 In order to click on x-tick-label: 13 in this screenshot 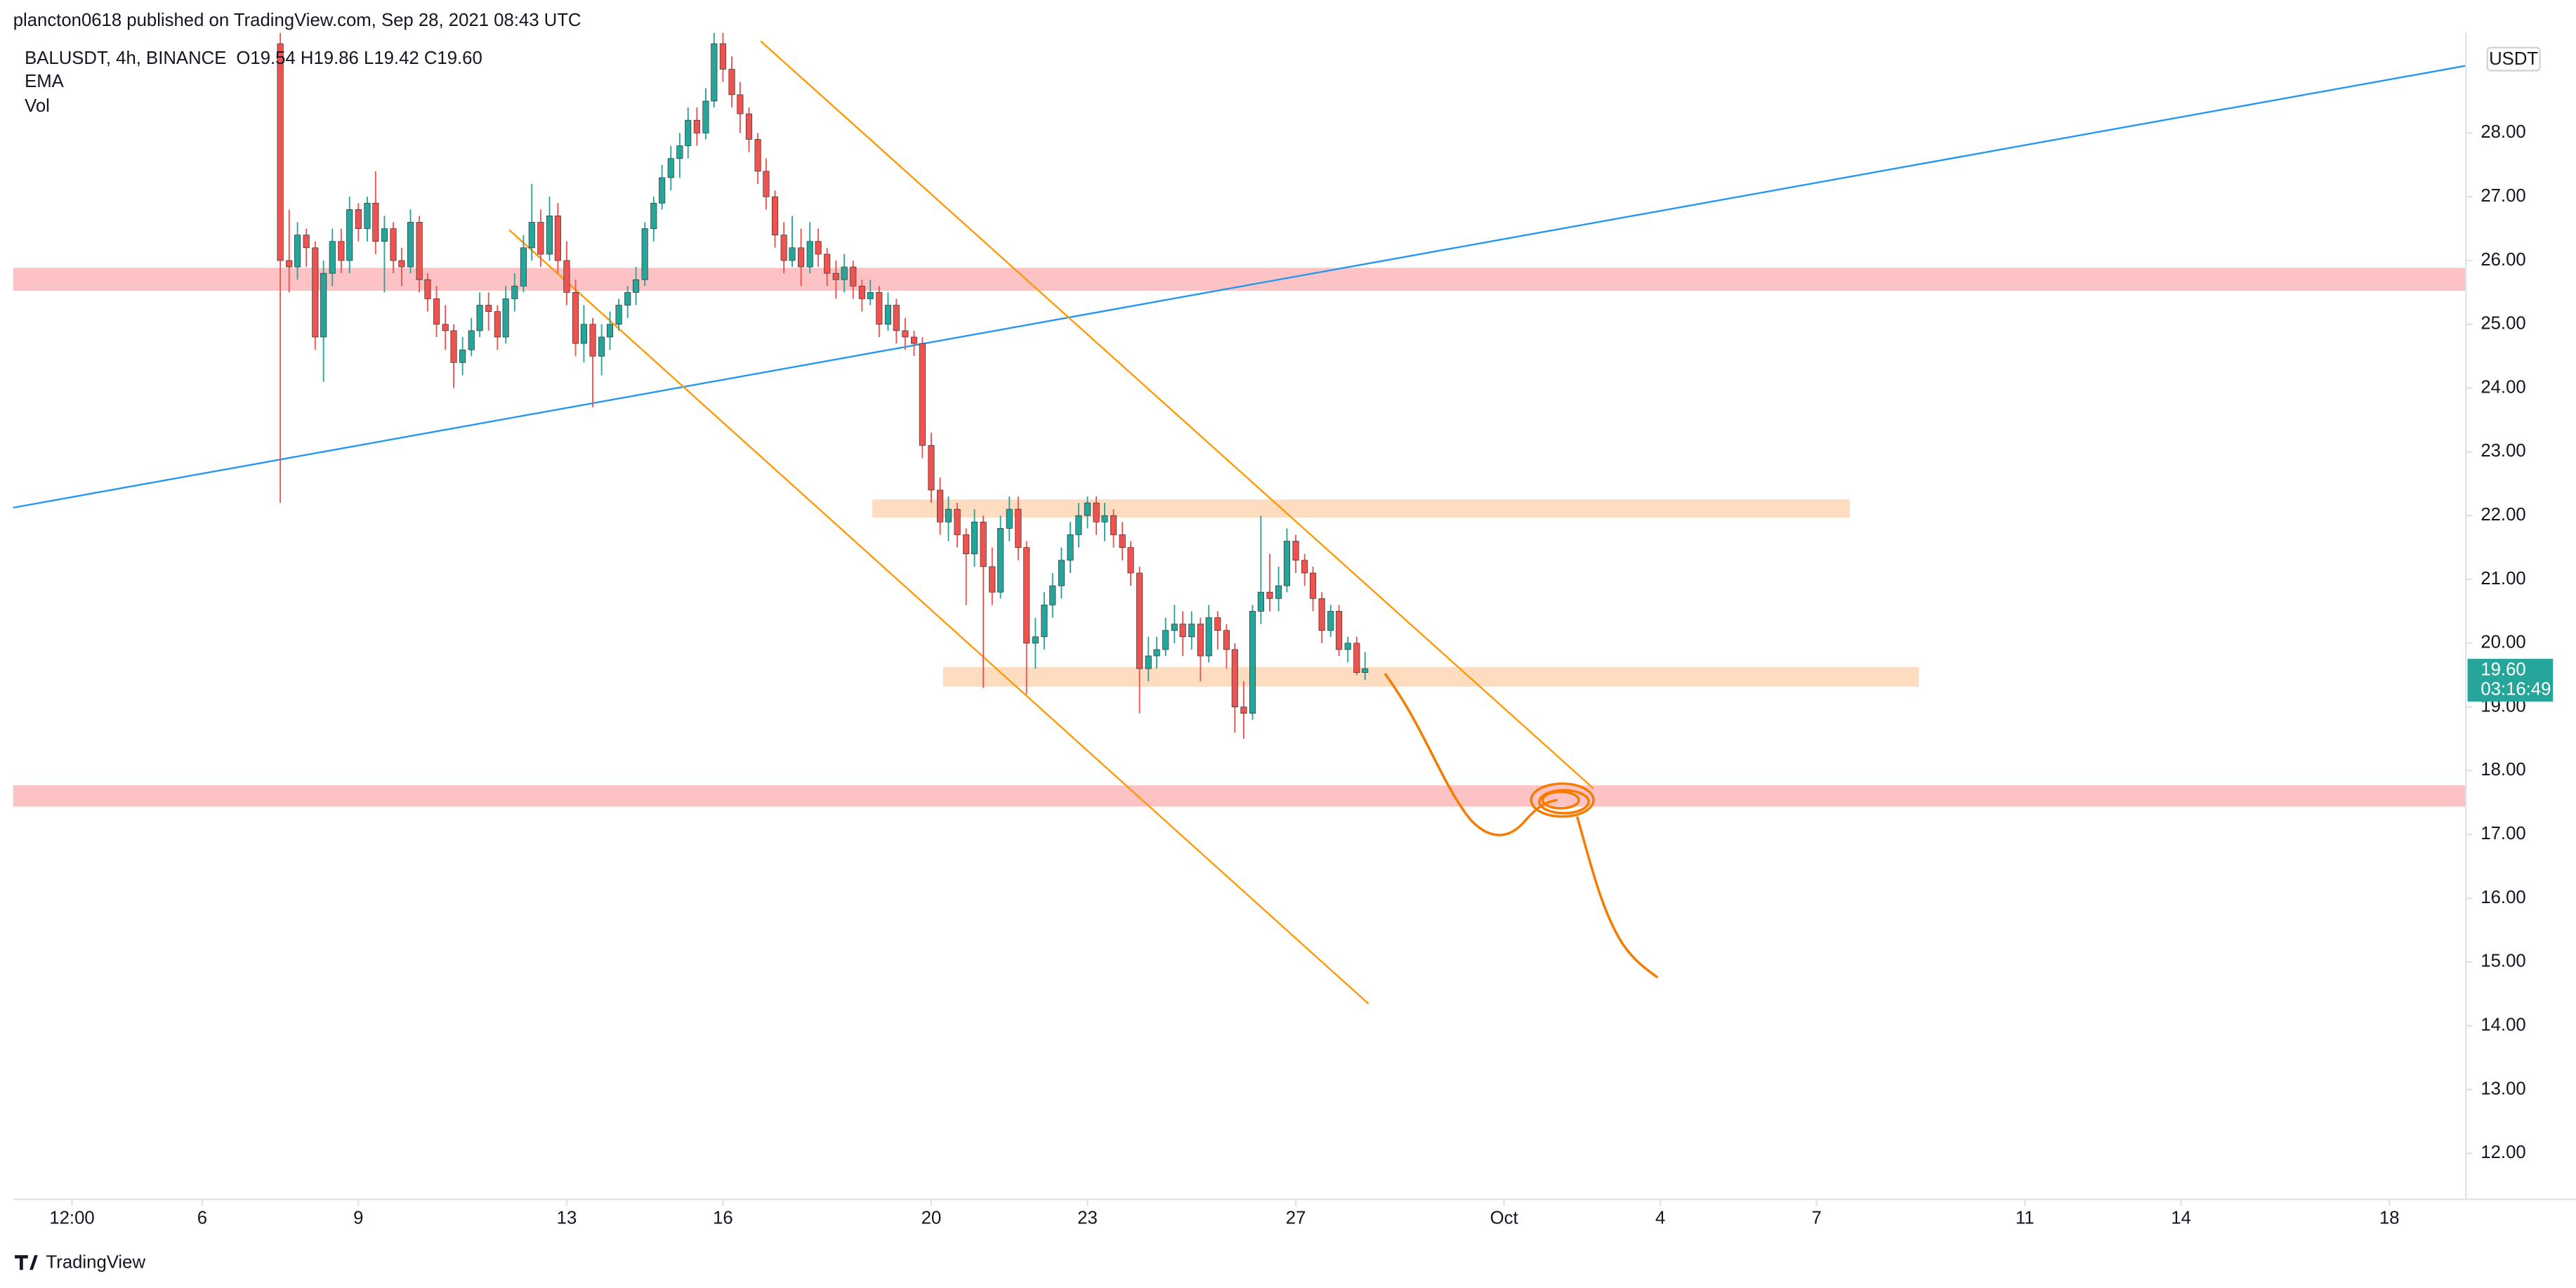, I will do `click(567, 1218)`.